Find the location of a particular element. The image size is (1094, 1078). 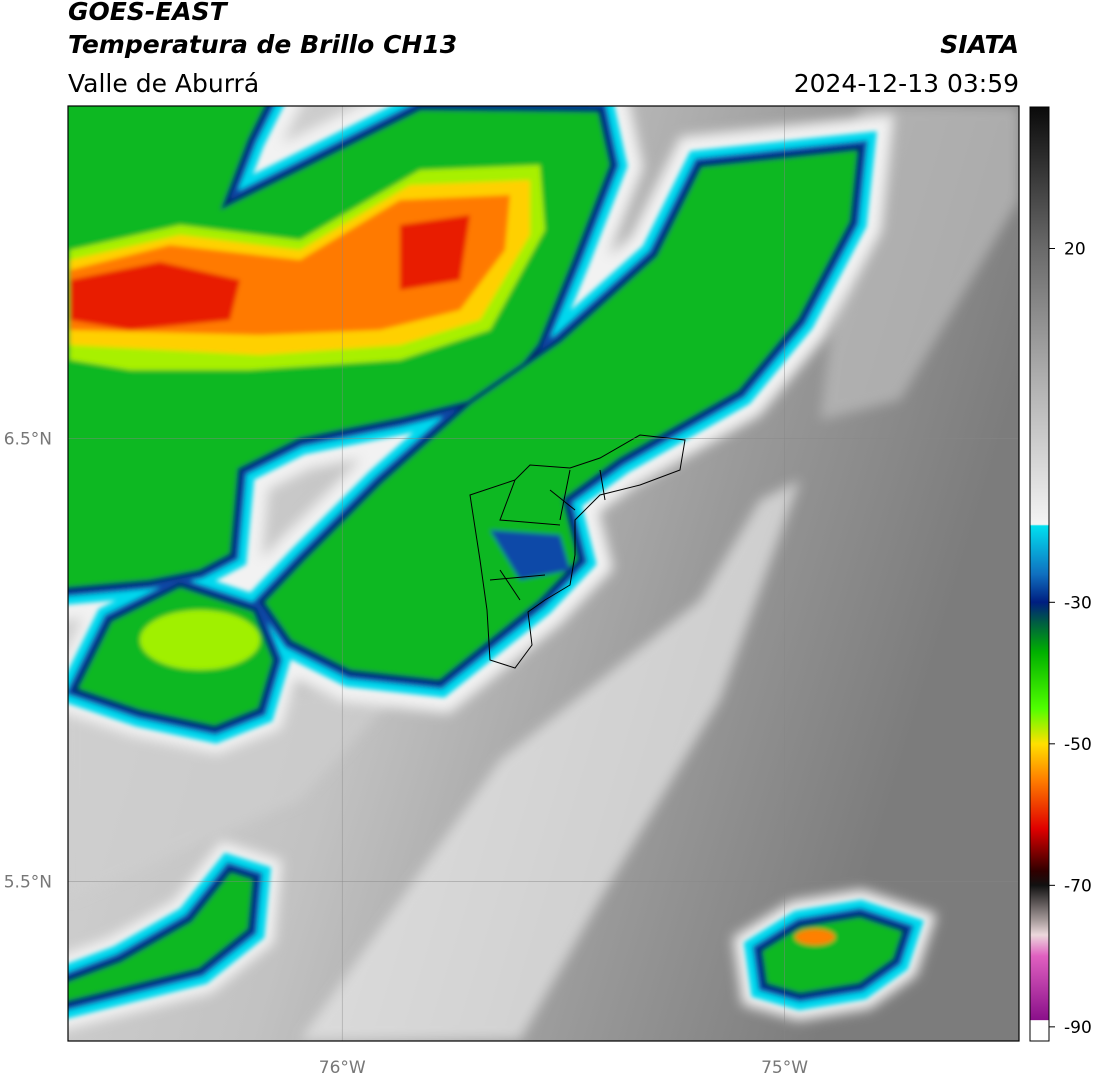

colorbar: 20 -30 -50 -70 -90 is located at coordinates (1060, 574).